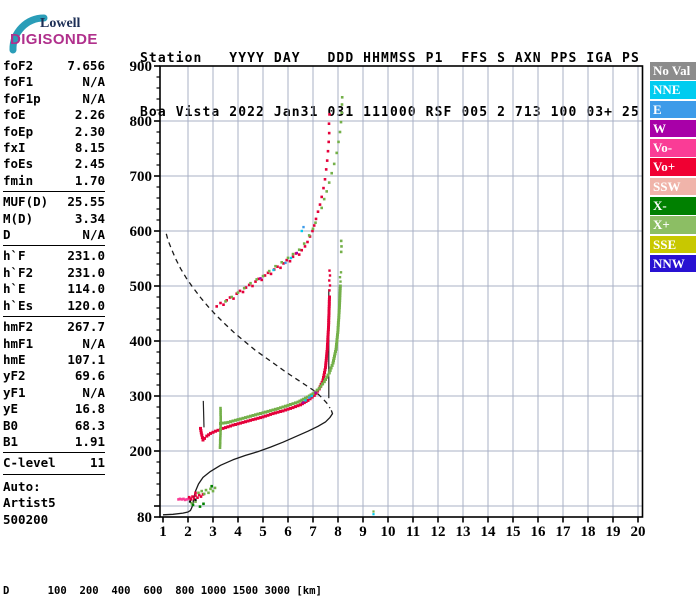  Describe the element at coordinates (14, 392) in the screenshot. I see `param-label: yF1` at that location.